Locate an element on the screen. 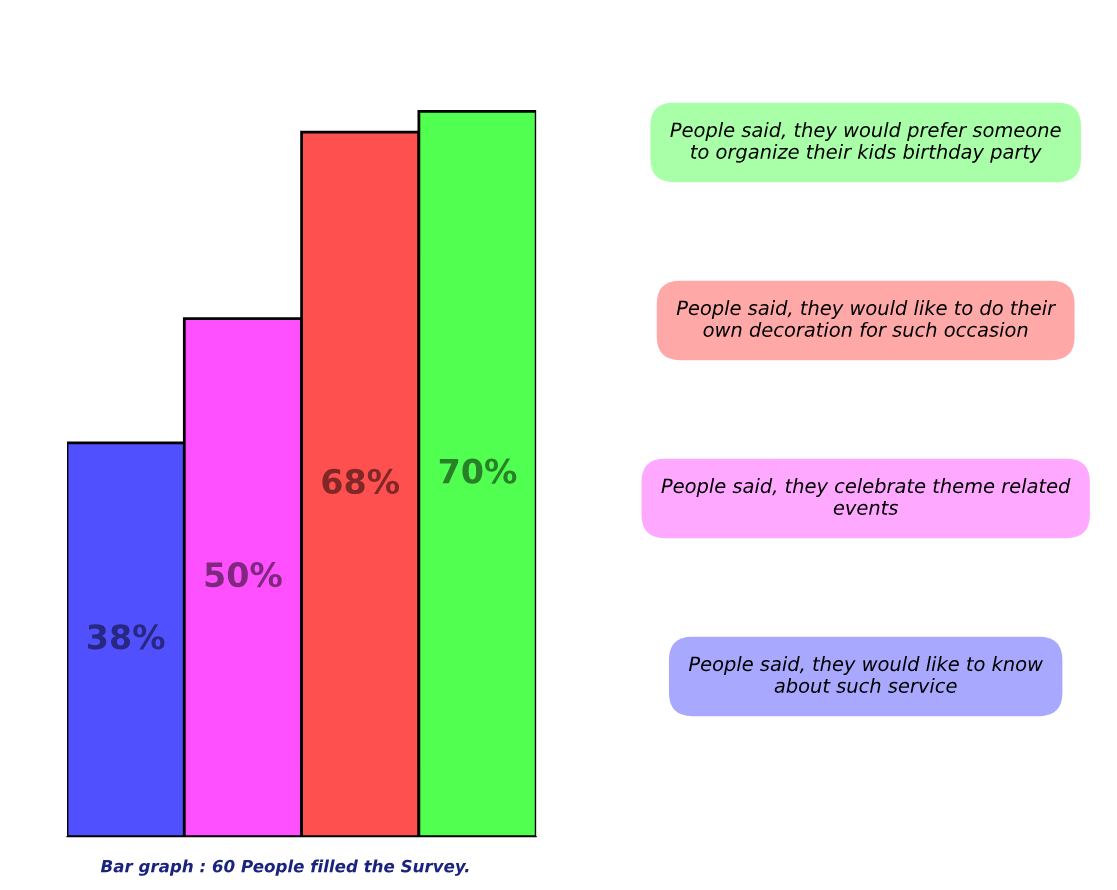 This screenshot has width=1117, height=890. text: People said, they celebrate theme related events is located at coordinates (866, 496).